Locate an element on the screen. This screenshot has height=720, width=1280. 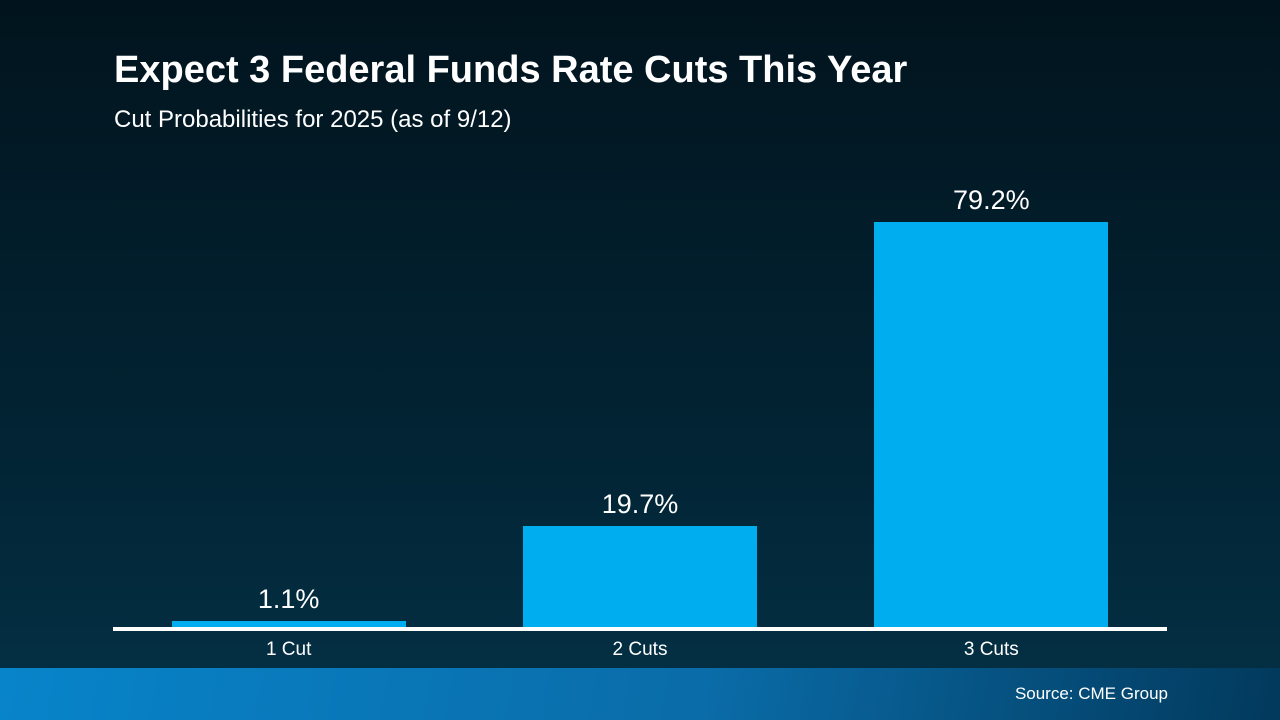
category-label: 1 Cut is located at coordinates (288, 649).